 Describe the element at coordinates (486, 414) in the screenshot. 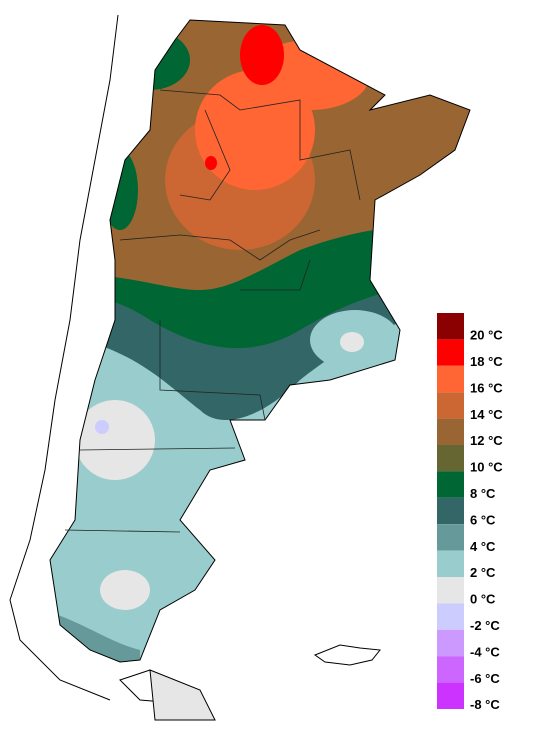

I see `legend-label: 14 °C` at that location.